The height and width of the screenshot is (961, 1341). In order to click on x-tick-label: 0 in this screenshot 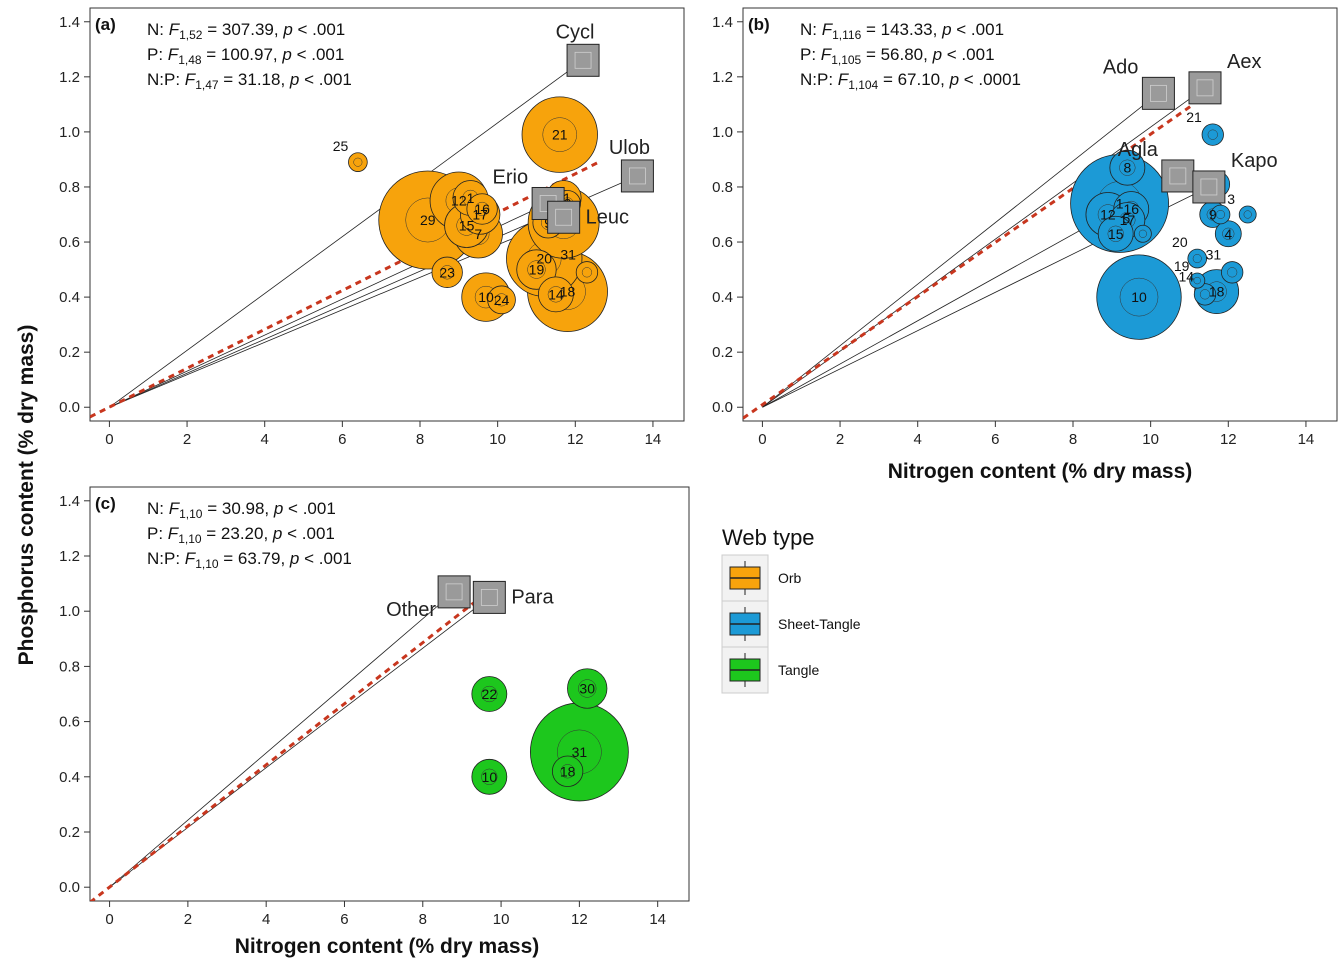, I will do `click(109, 439)`.